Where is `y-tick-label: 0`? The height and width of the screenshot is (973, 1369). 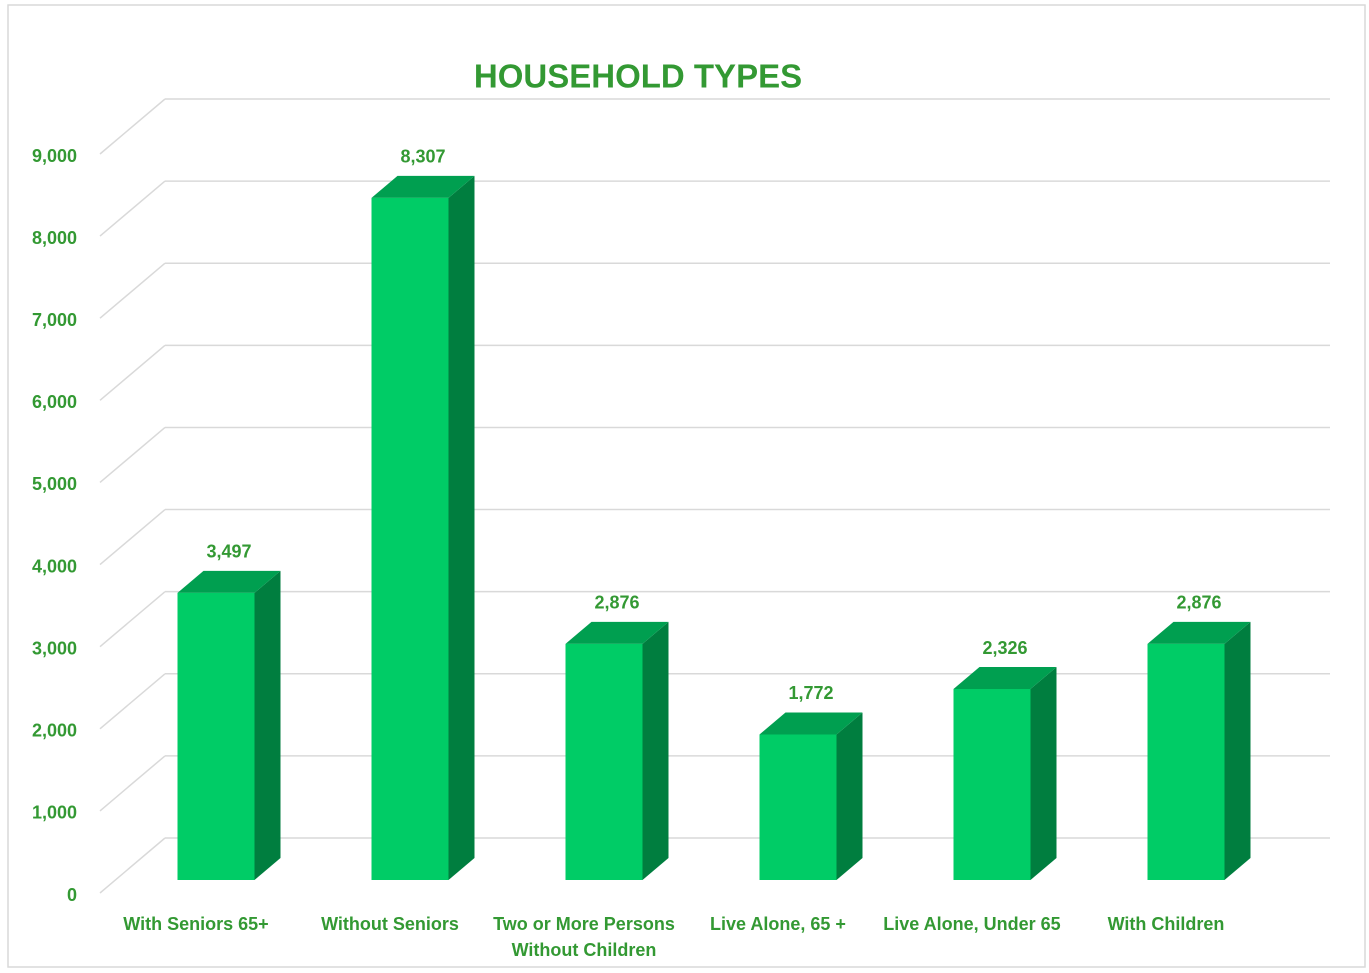
y-tick-label: 0 is located at coordinates (72, 895).